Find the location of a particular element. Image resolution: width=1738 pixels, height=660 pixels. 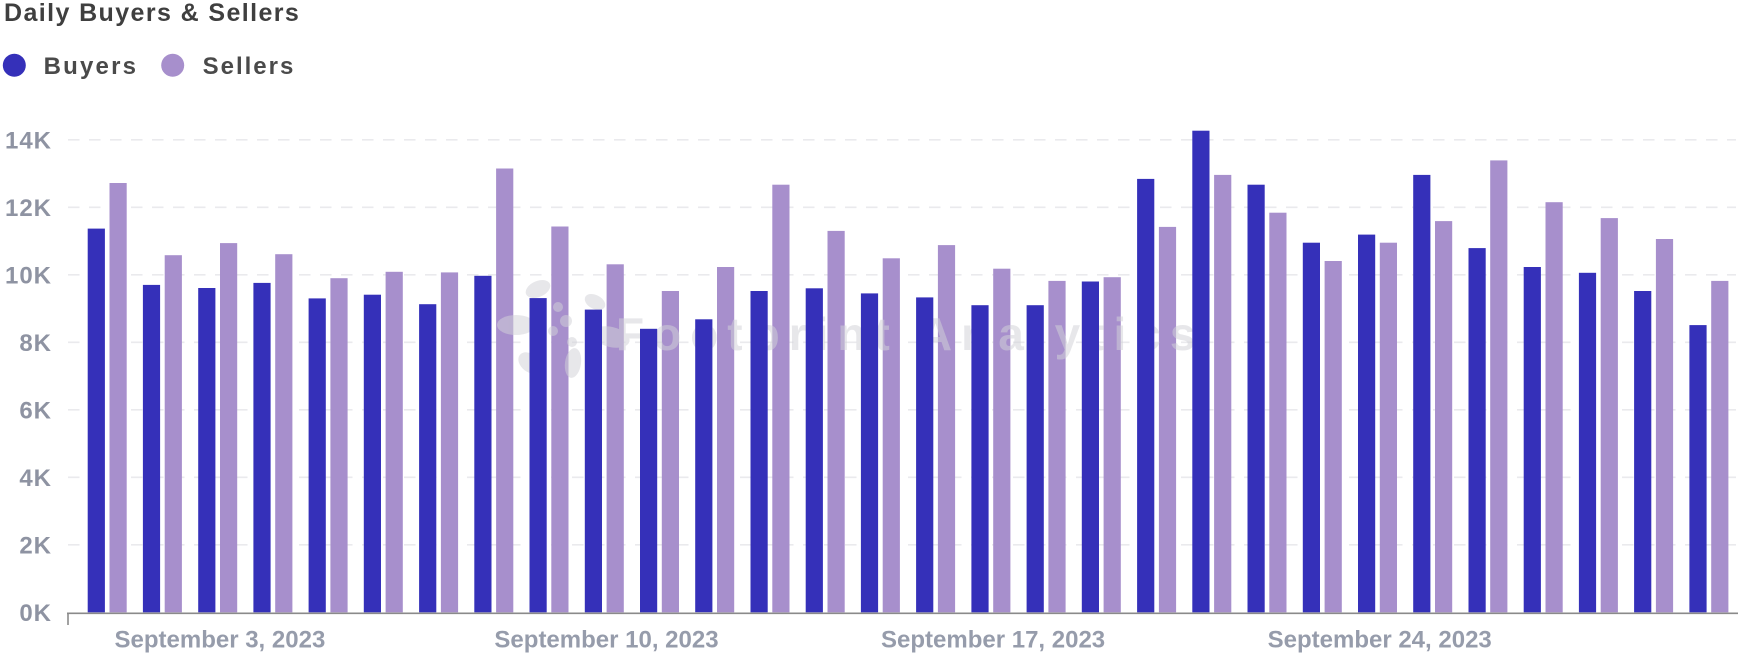

svg-text: September 17, 2023 is located at coordinates (993, 639).